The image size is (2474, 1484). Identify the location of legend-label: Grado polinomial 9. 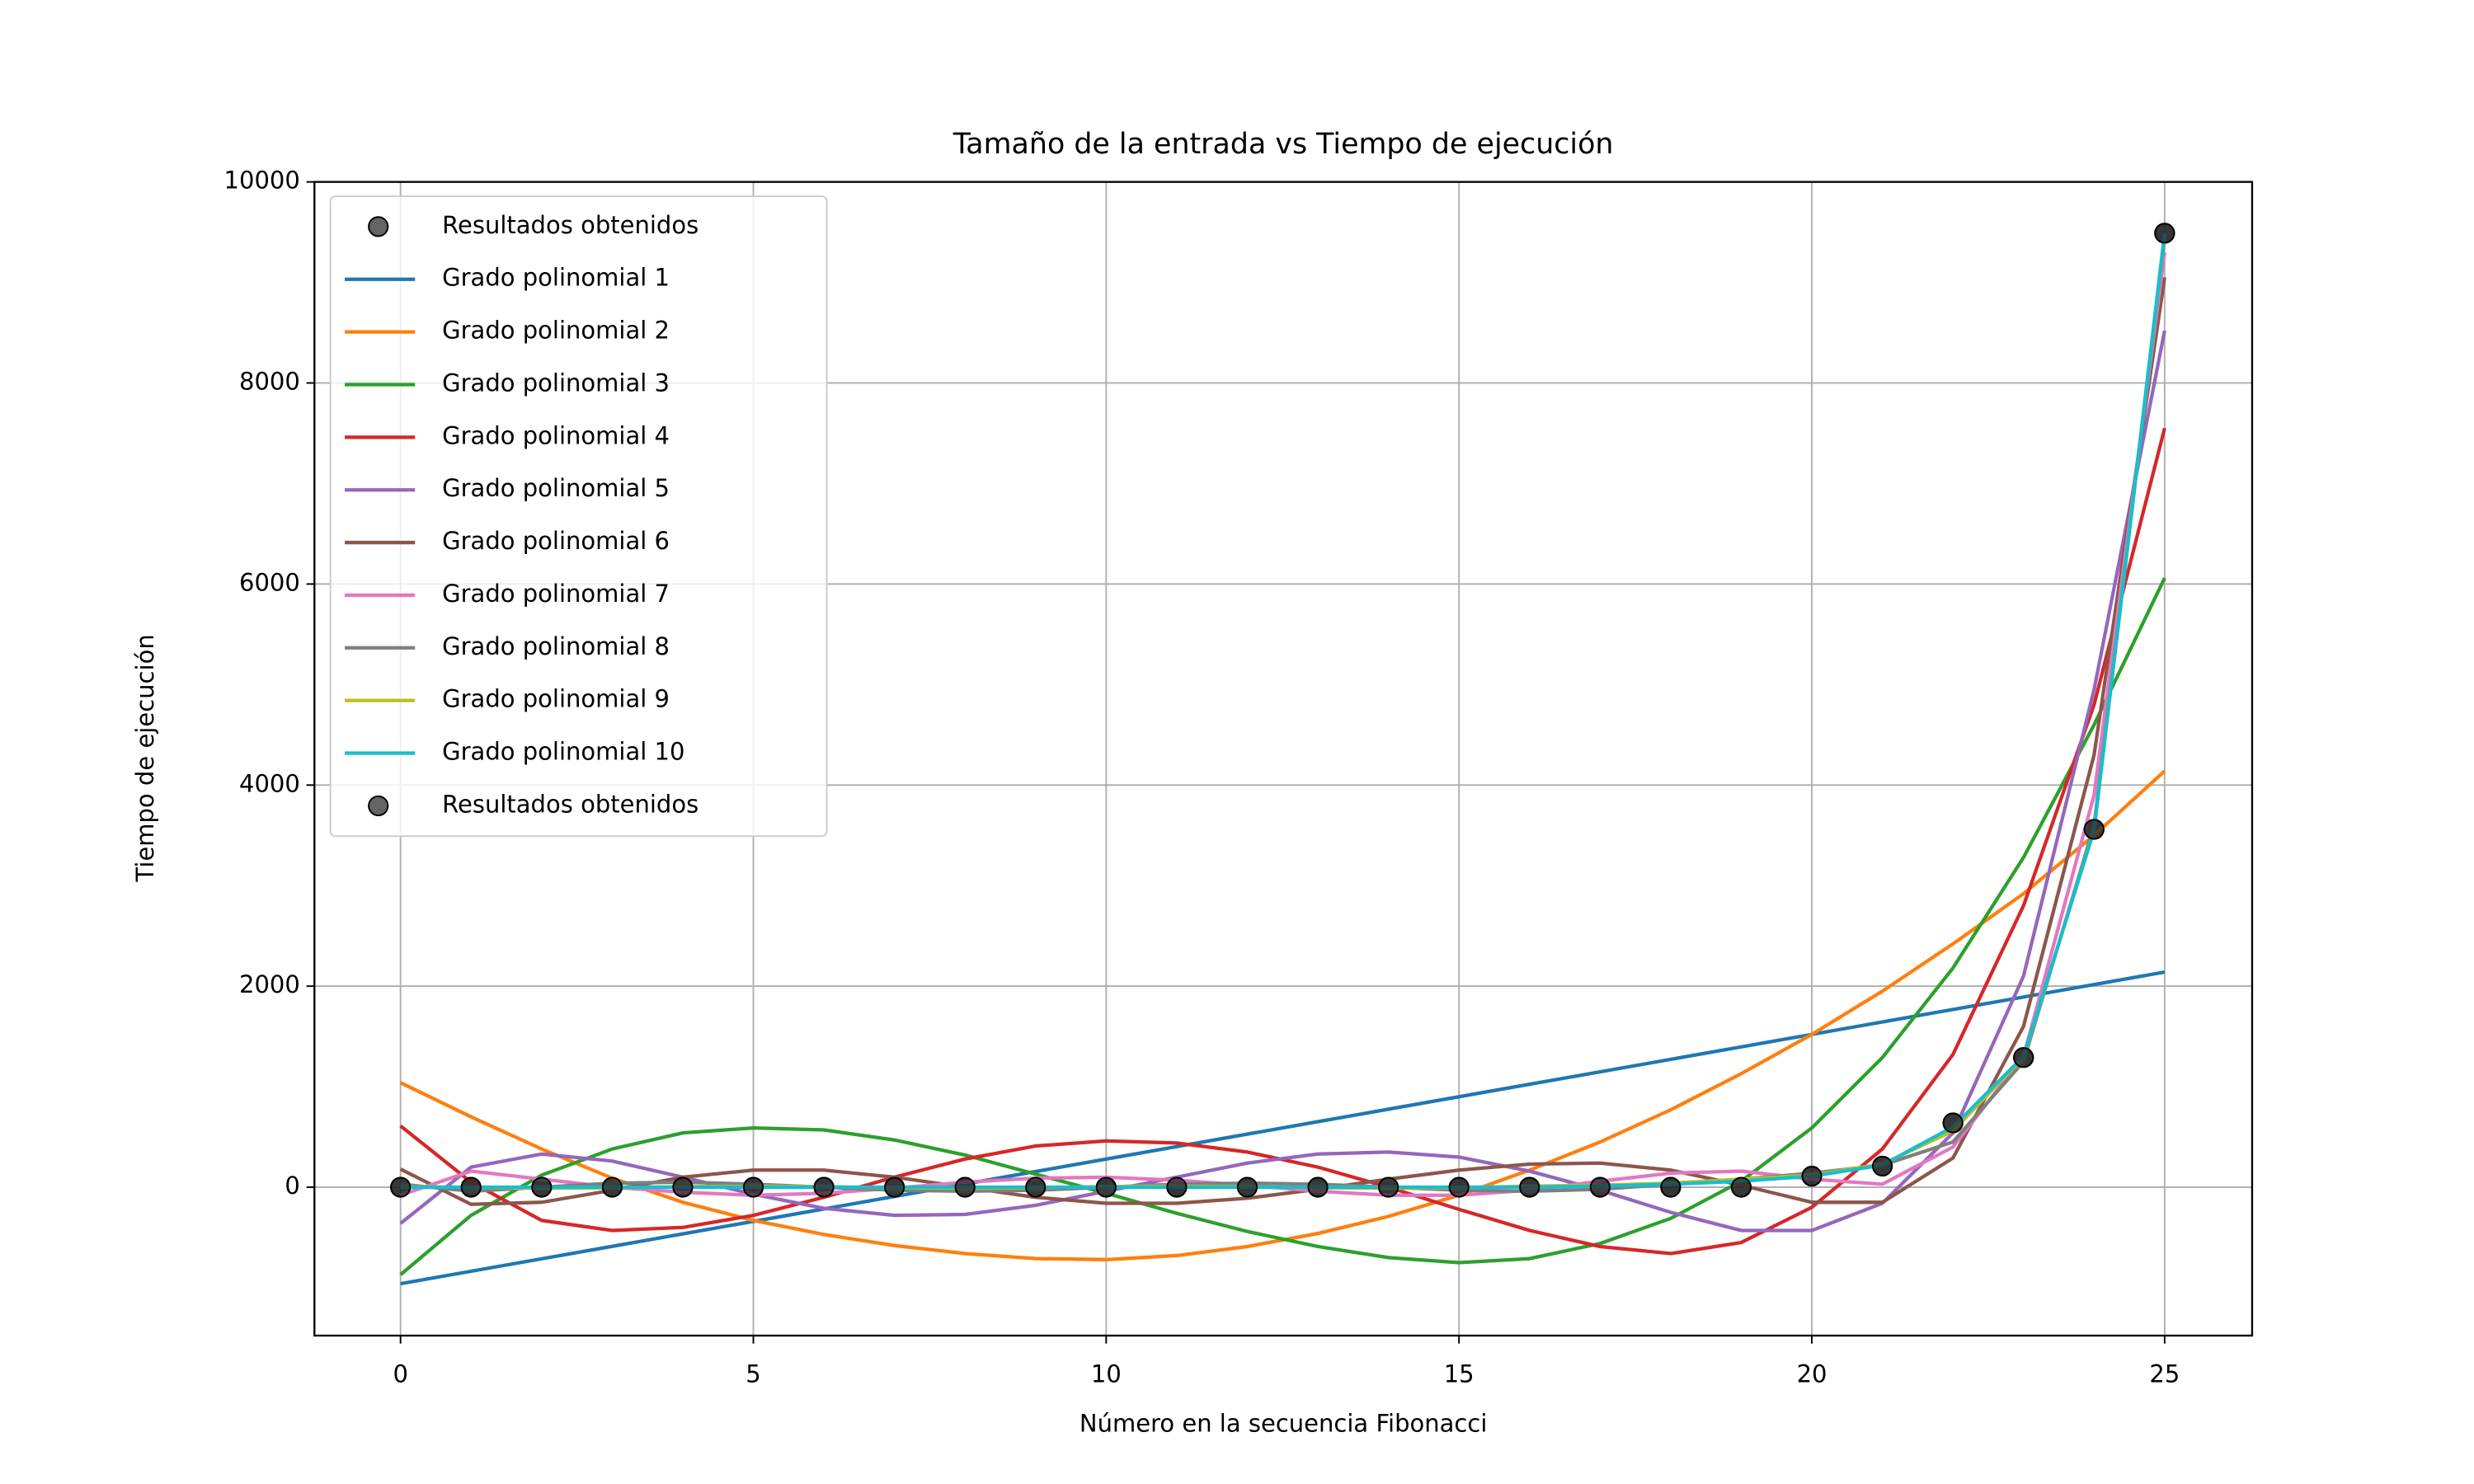
(556, 699).